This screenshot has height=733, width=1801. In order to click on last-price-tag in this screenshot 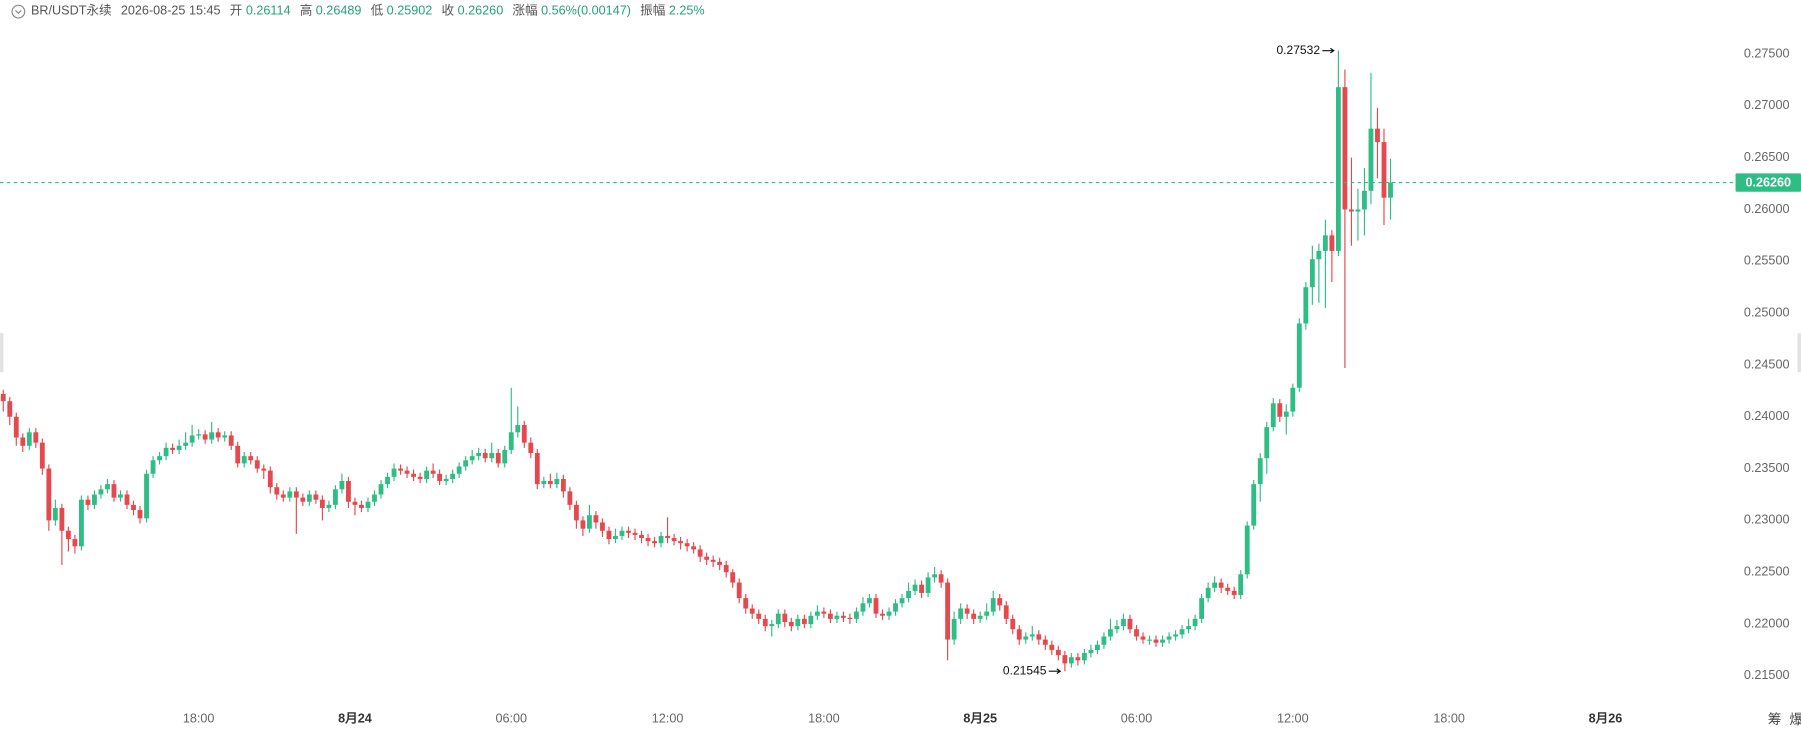, I will do `click(1768, 182)`.